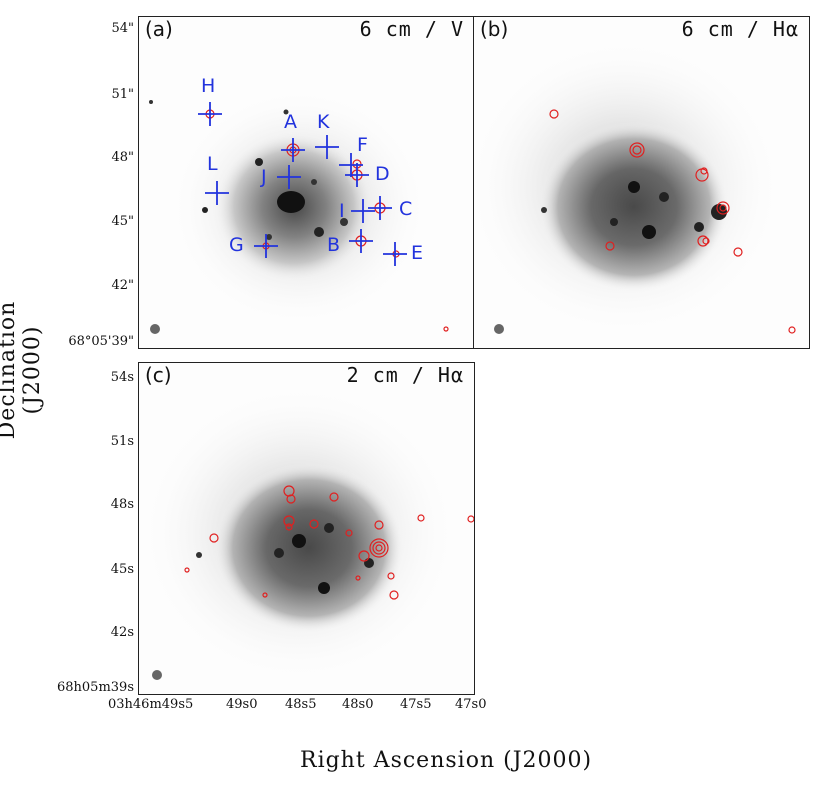 This screenshot has width=830, height=785. What do you see at coordinates (405, 375) in the screenshot?
I see `panel-c-title: 2 cm / Hα` at bounding box center [405, 375].